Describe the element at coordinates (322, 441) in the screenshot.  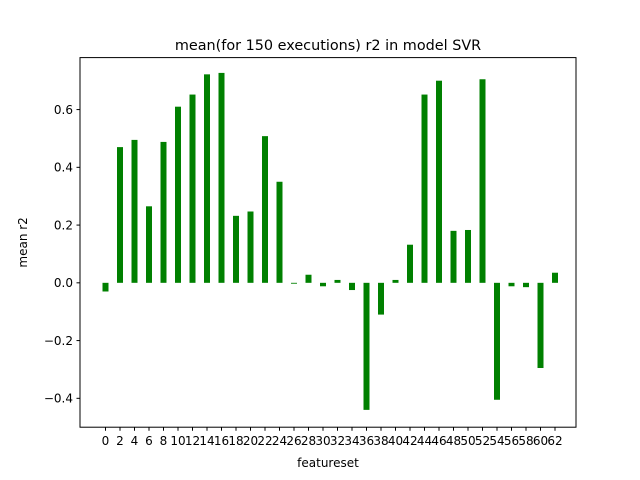
I see `x-tick-label: 30` at that location.